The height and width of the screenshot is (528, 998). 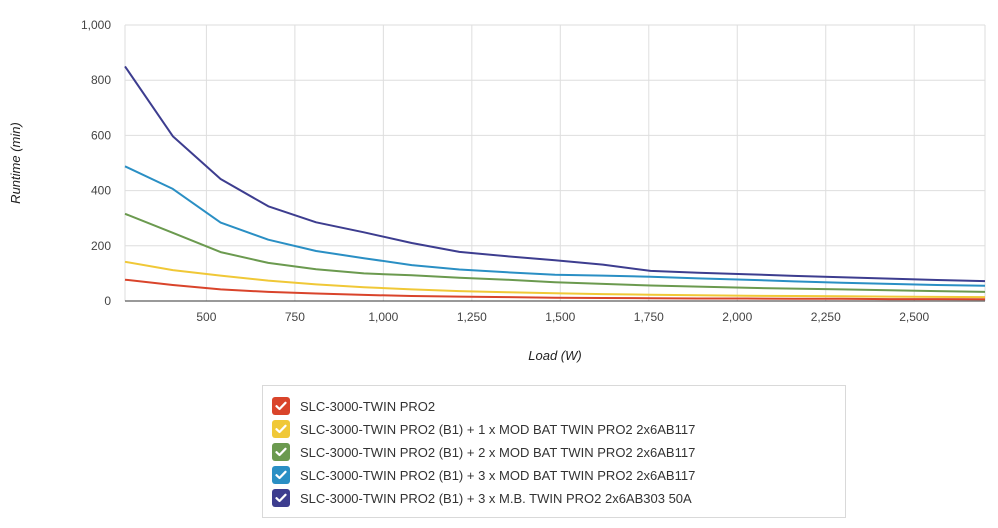 What do you see at coordinates (96, 25) in the screenshot?
I see `y-tick-label: 1,000` at bounding box center [96, 25].